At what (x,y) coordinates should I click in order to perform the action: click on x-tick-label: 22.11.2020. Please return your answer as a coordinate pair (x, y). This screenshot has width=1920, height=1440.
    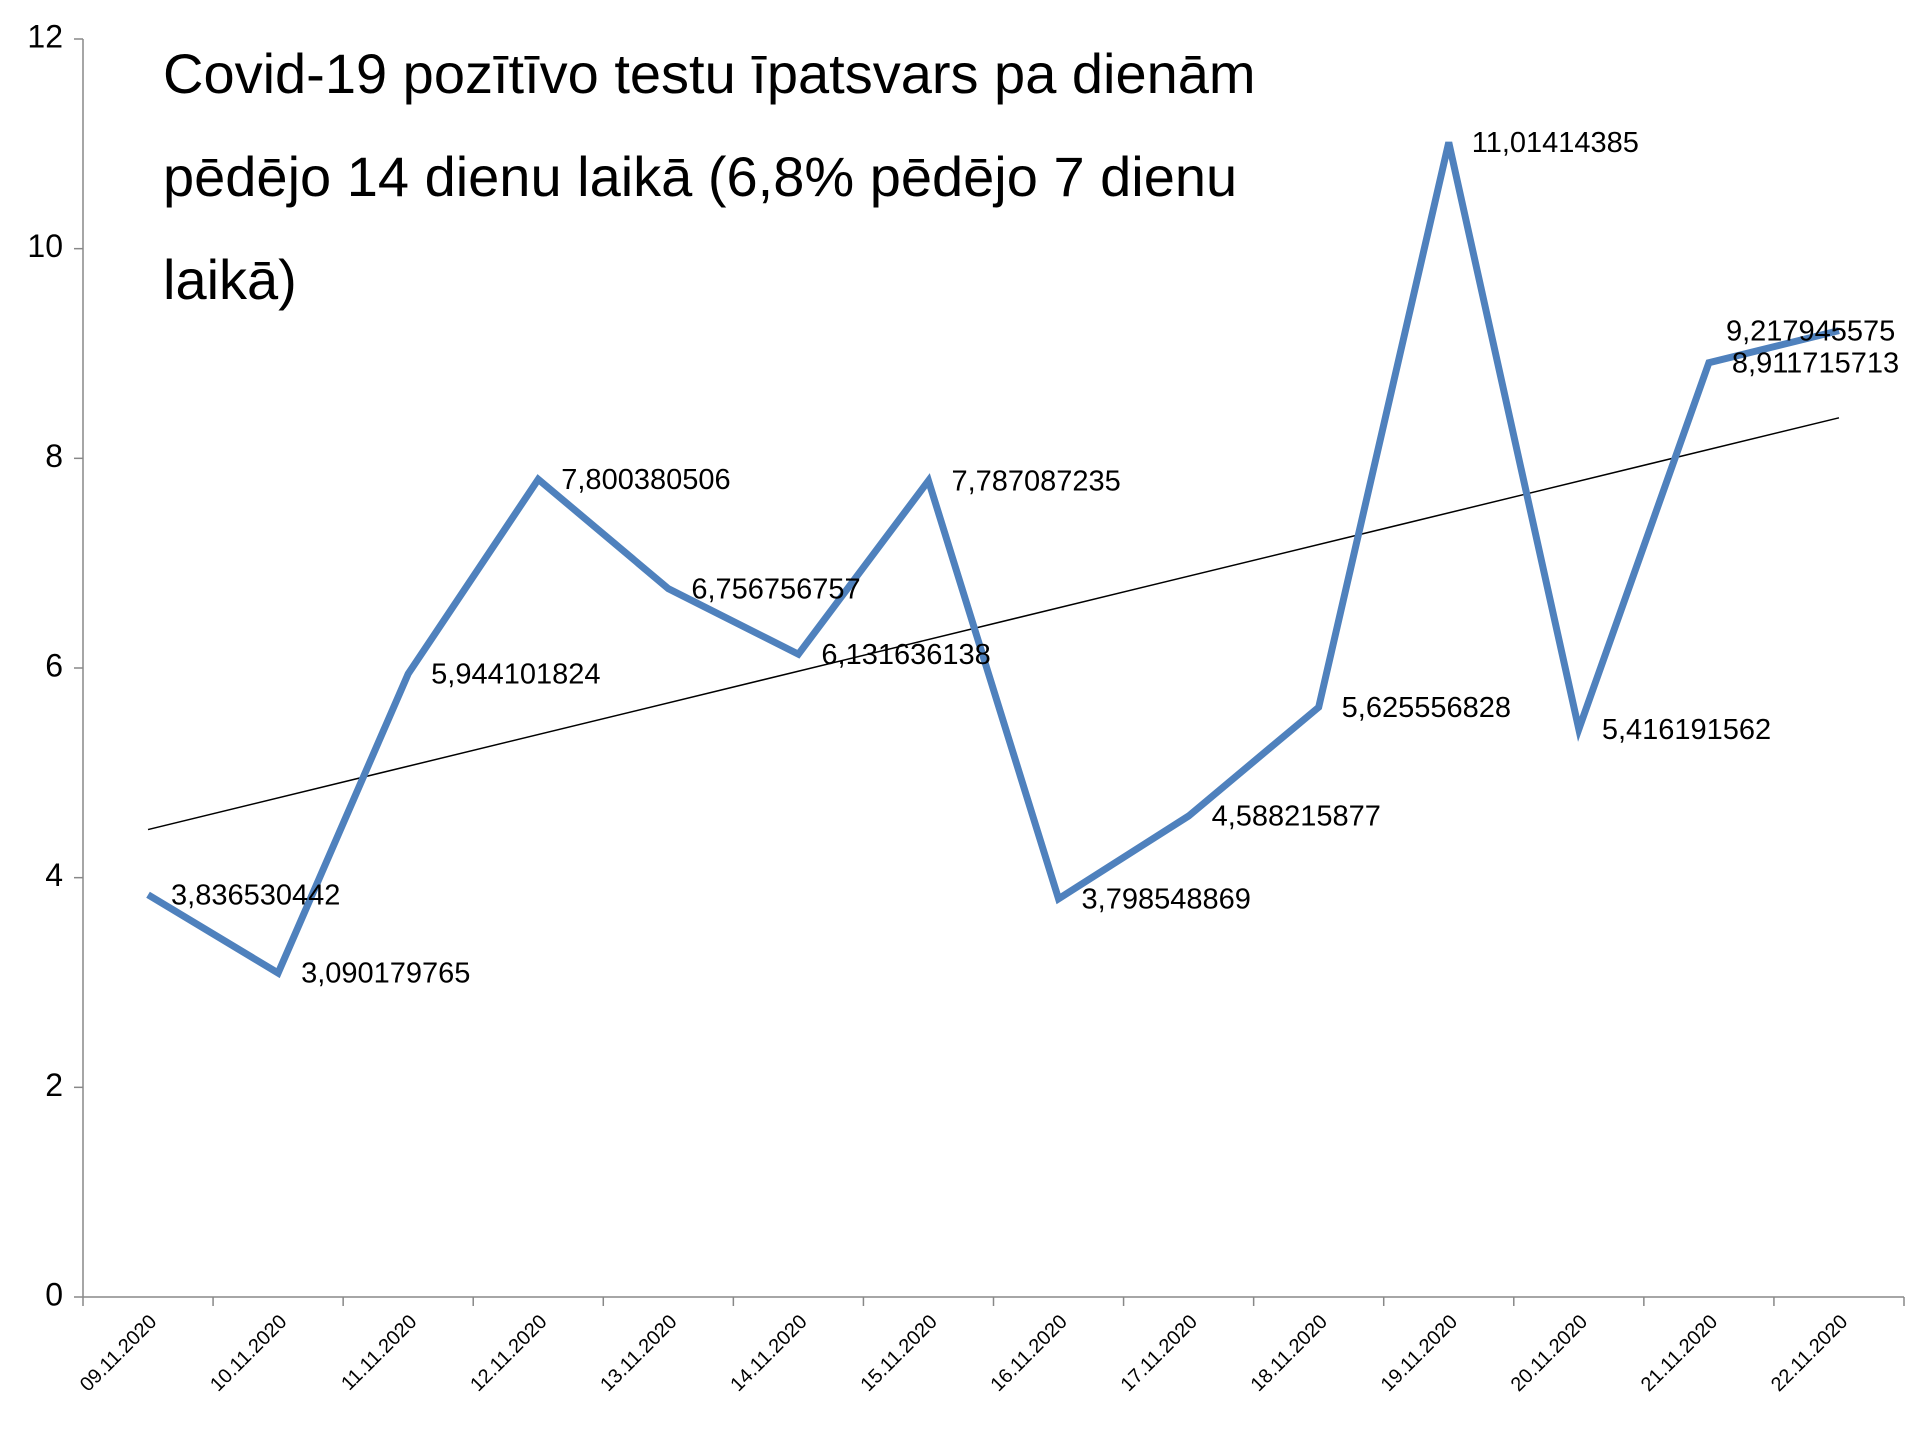
    Looking at the image, I should click on (1809, 1353).